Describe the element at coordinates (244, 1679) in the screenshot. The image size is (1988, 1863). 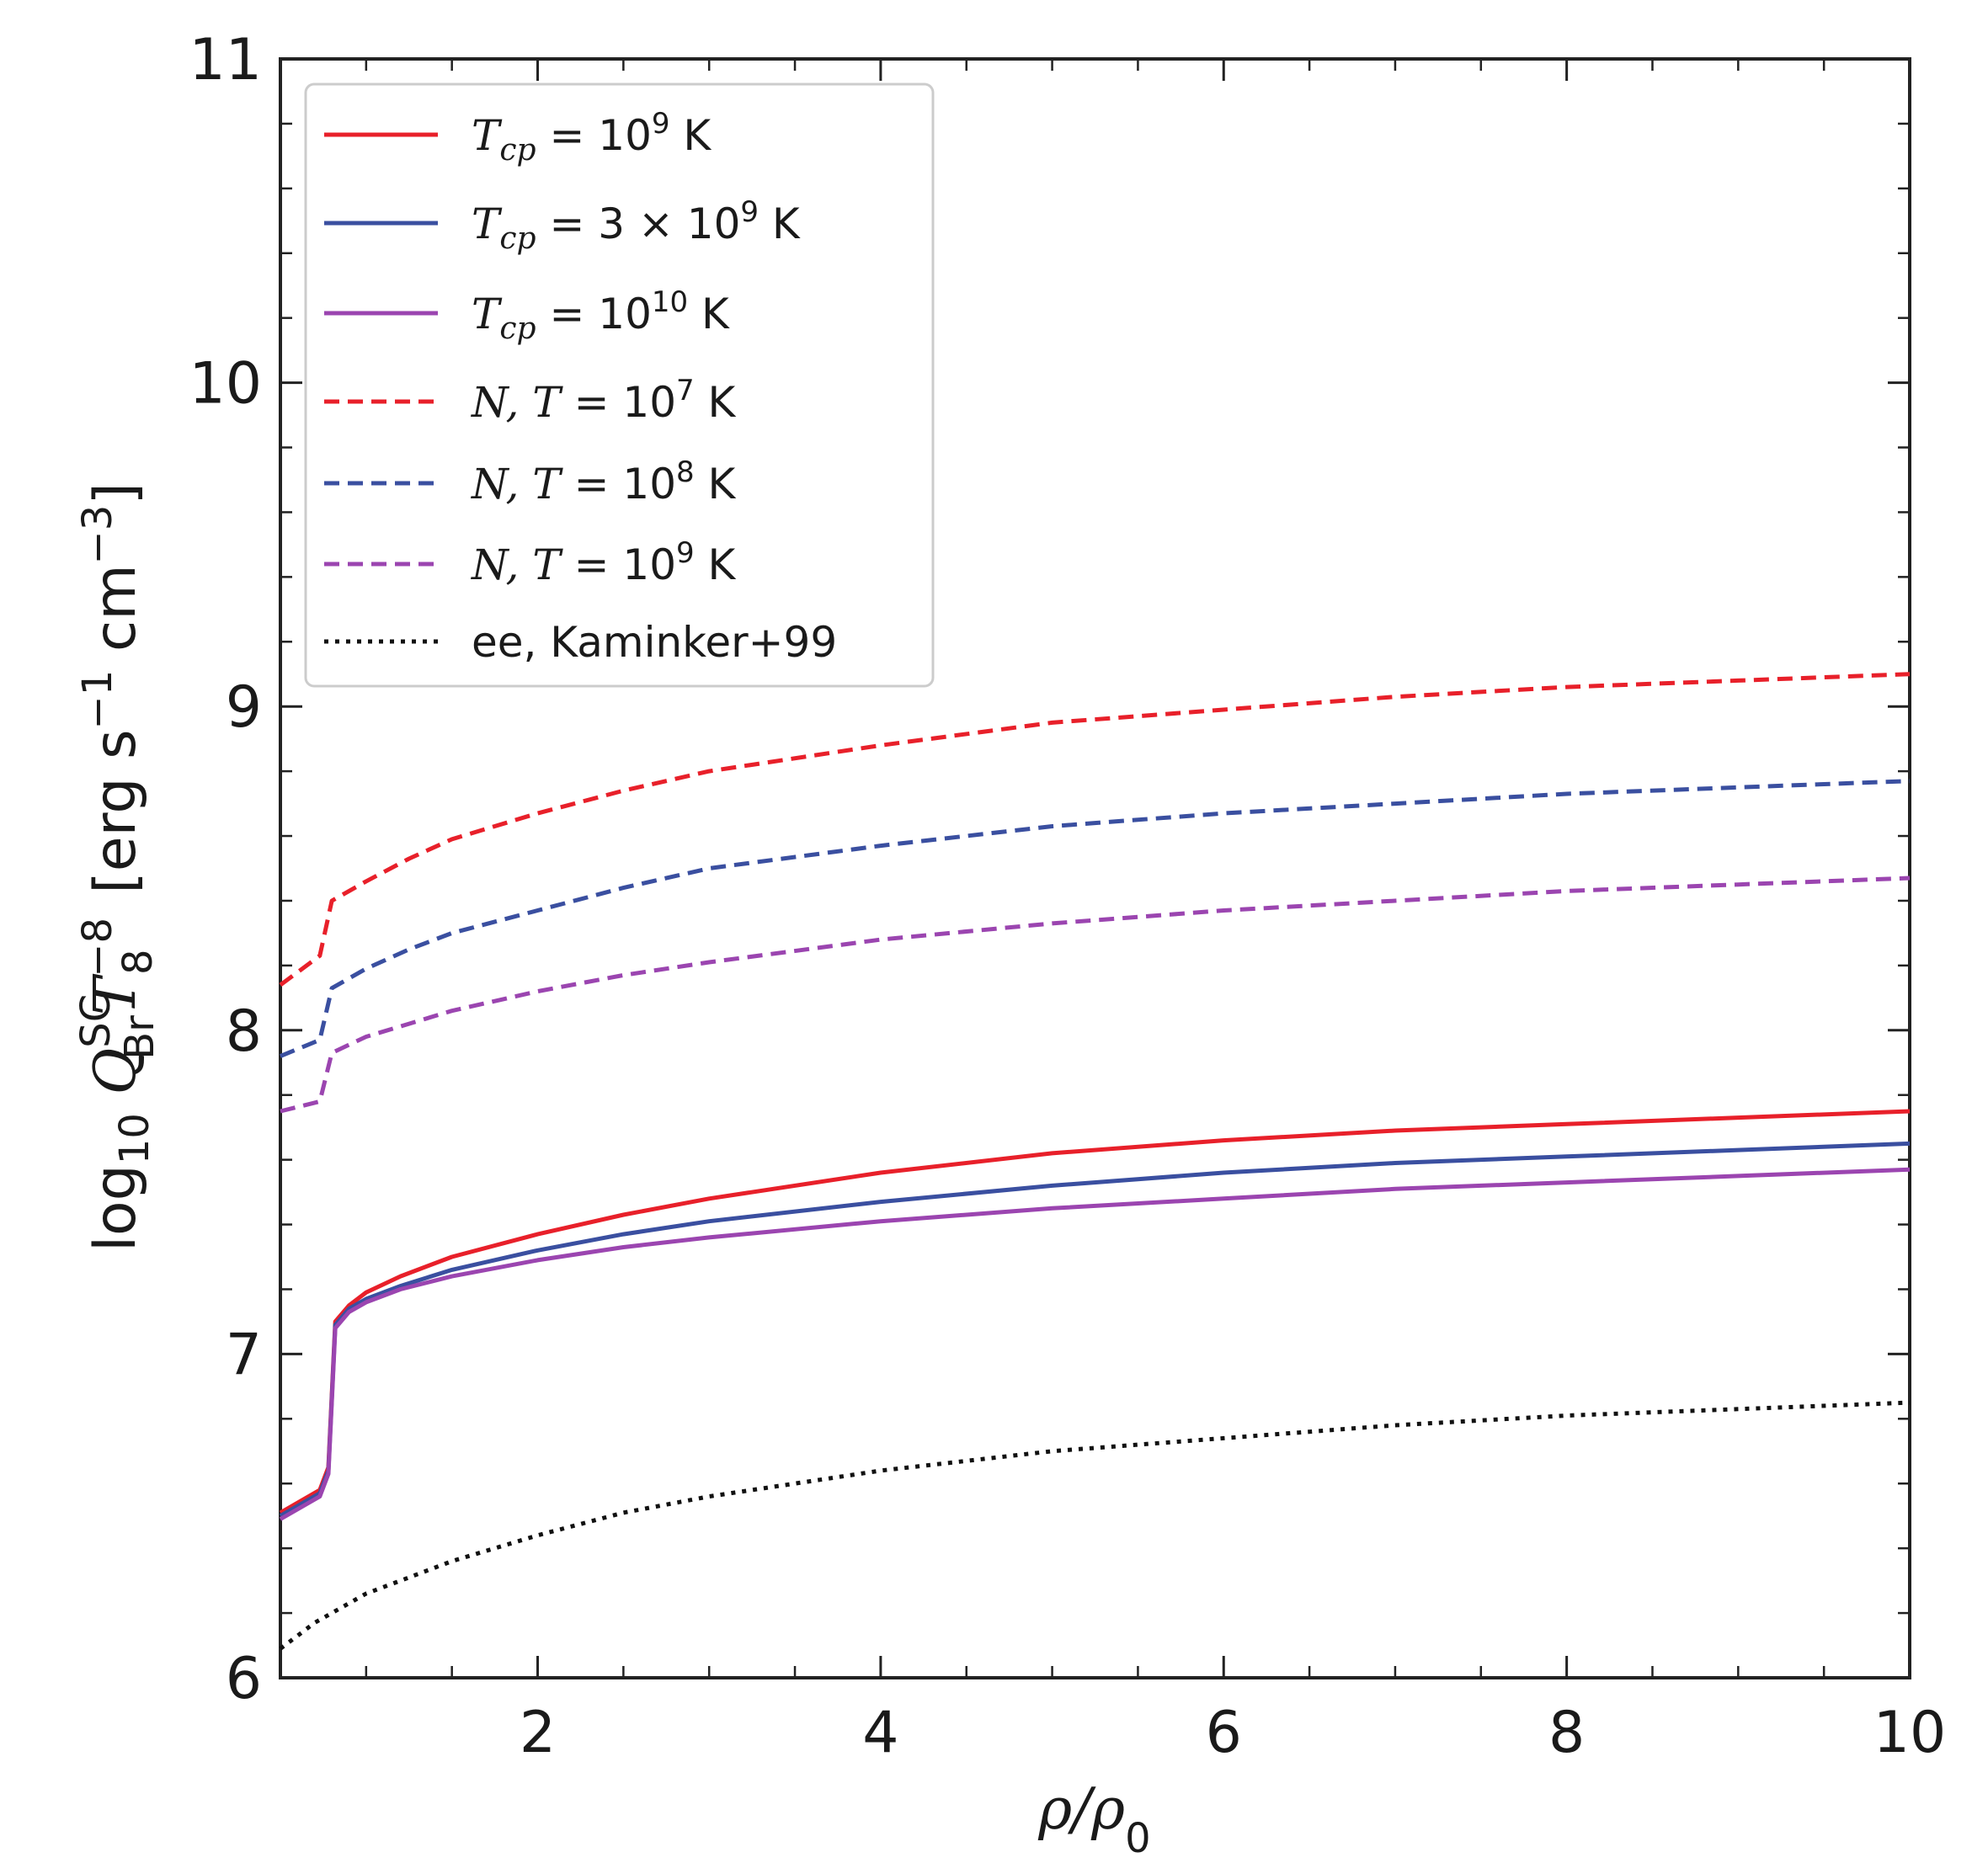
I see `y-tick-label: 6` at that location.